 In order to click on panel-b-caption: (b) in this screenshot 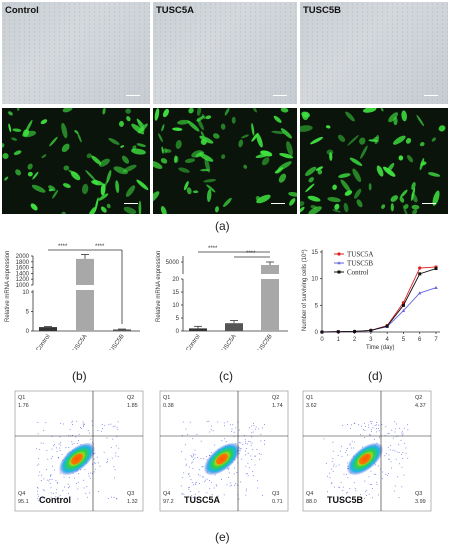, I will do `click(79, 376)`.